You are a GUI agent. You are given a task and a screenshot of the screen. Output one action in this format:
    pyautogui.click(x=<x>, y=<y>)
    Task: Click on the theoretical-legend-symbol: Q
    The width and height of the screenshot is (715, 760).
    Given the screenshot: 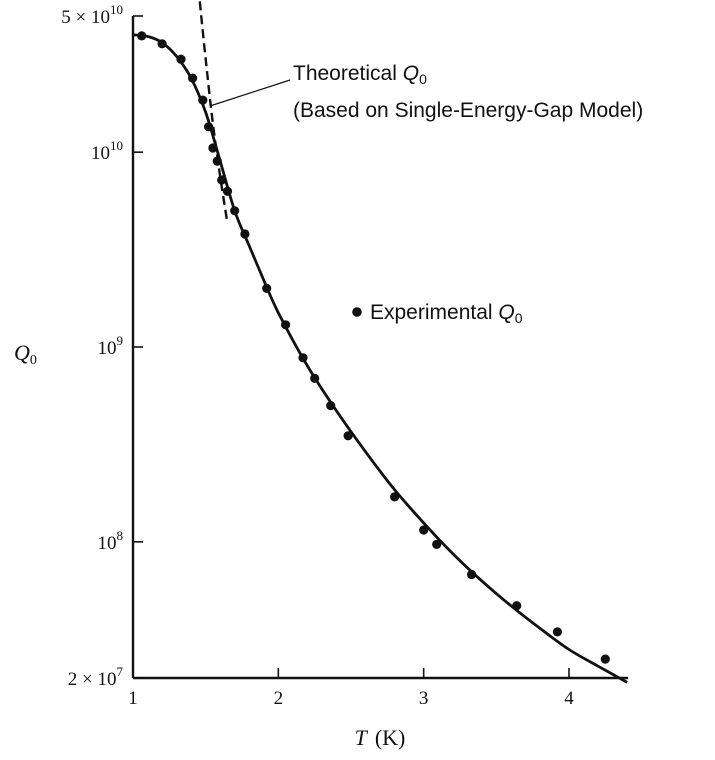 What is the action you would take?
    pyautogui.click(x=411, y=73)
    